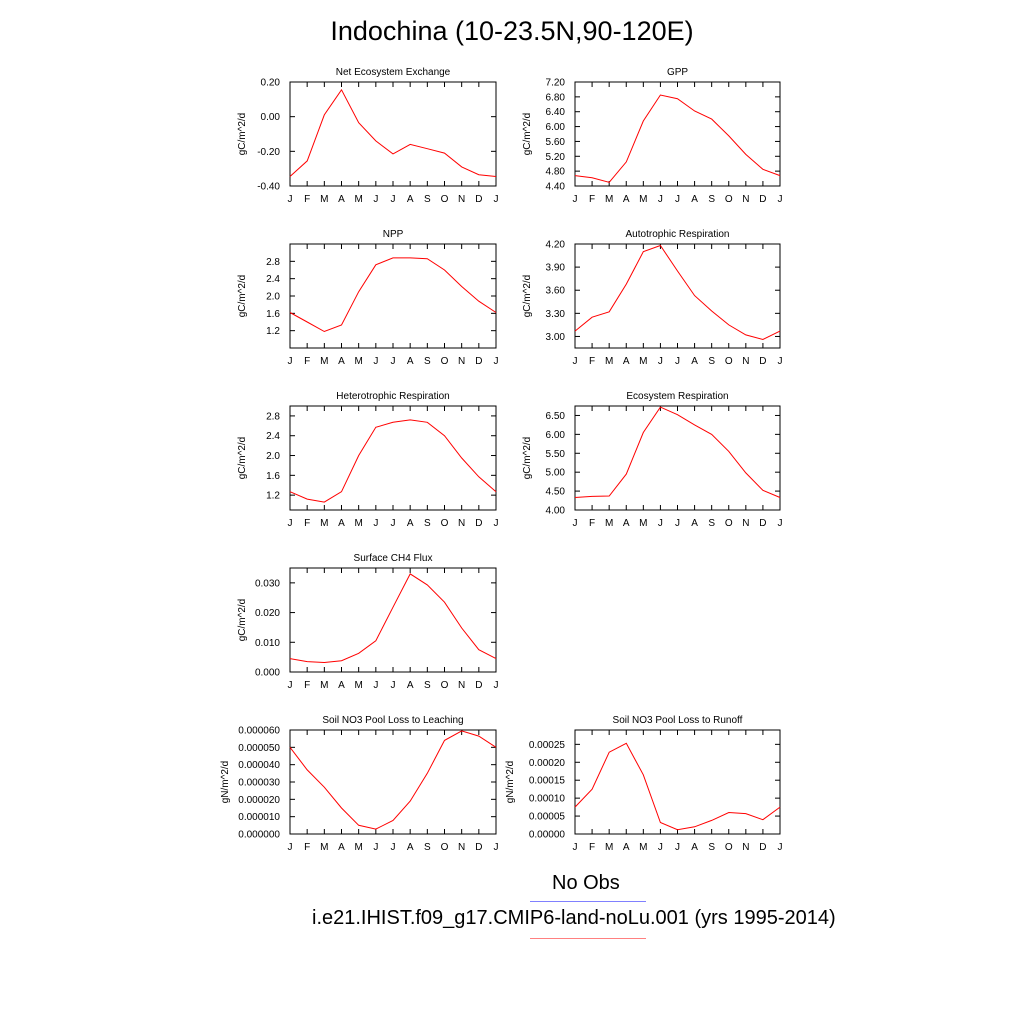  Describe the element at coordinates (547, 781) in the screenshot. I see `y-tick-label: 0.00015` at that location.